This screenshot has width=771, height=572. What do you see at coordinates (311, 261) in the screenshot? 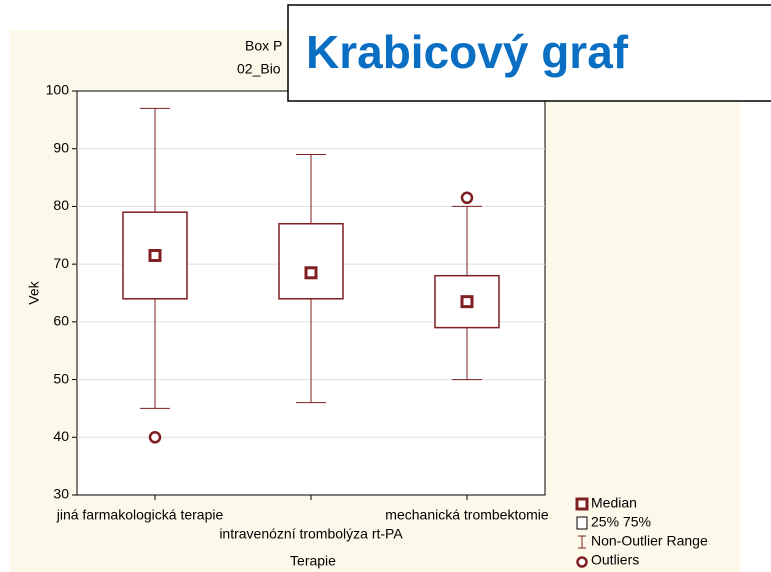
I see `box` at bounding box center [311, 261].